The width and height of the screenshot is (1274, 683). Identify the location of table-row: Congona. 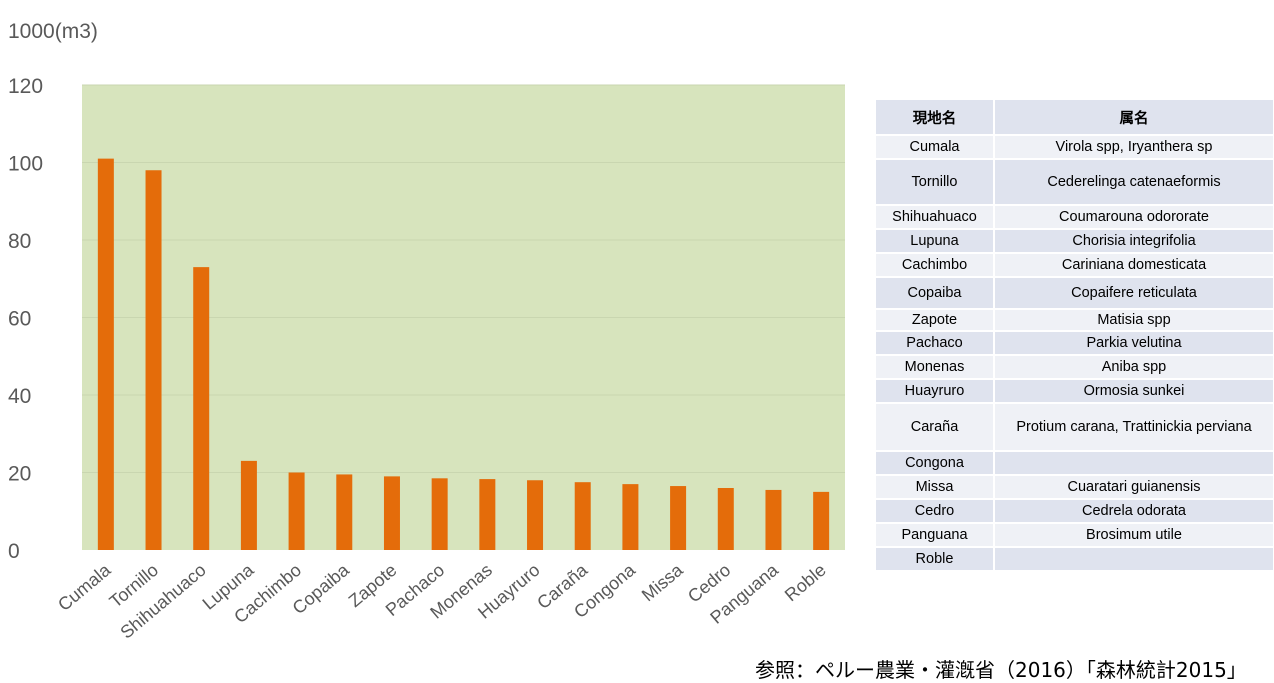
(1075, 463).